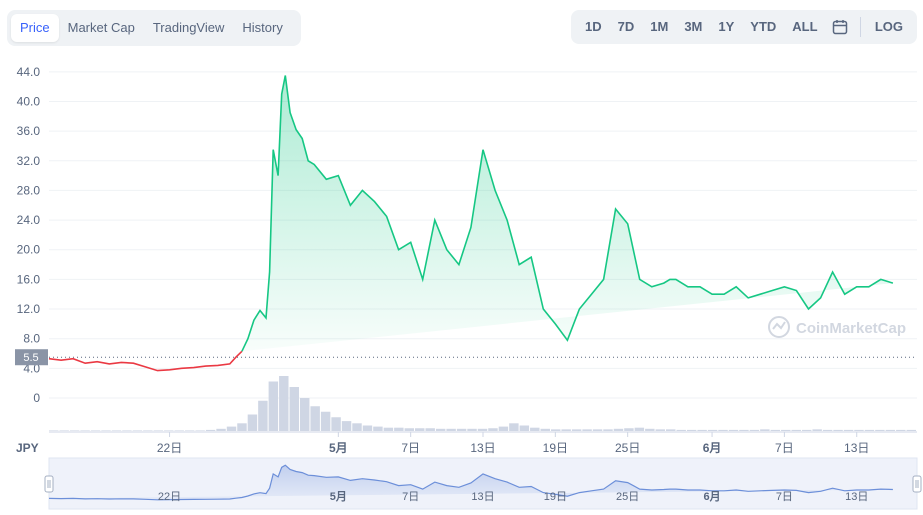 This screenshot has width=923, height=515. What do you see at coordinates (711, 496) in the screenshot?
I see `navigator-tick-label: 6月` at bounding box center [711, 496].